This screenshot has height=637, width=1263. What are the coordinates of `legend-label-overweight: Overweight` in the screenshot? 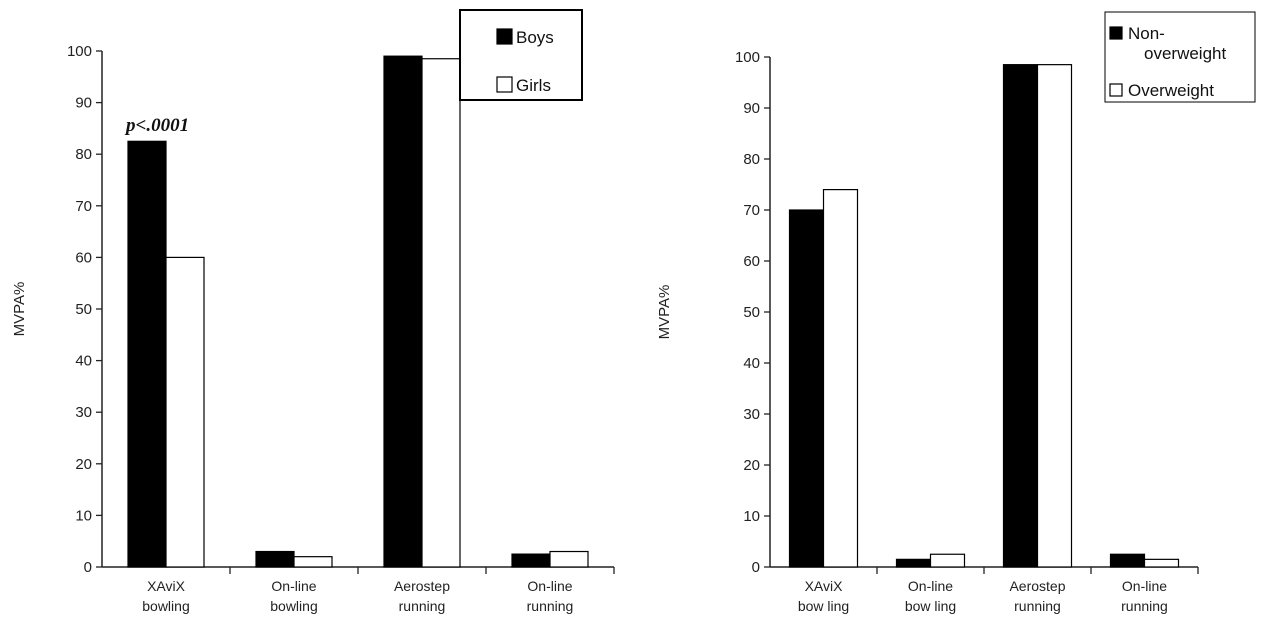 It's located at (1171, 90).